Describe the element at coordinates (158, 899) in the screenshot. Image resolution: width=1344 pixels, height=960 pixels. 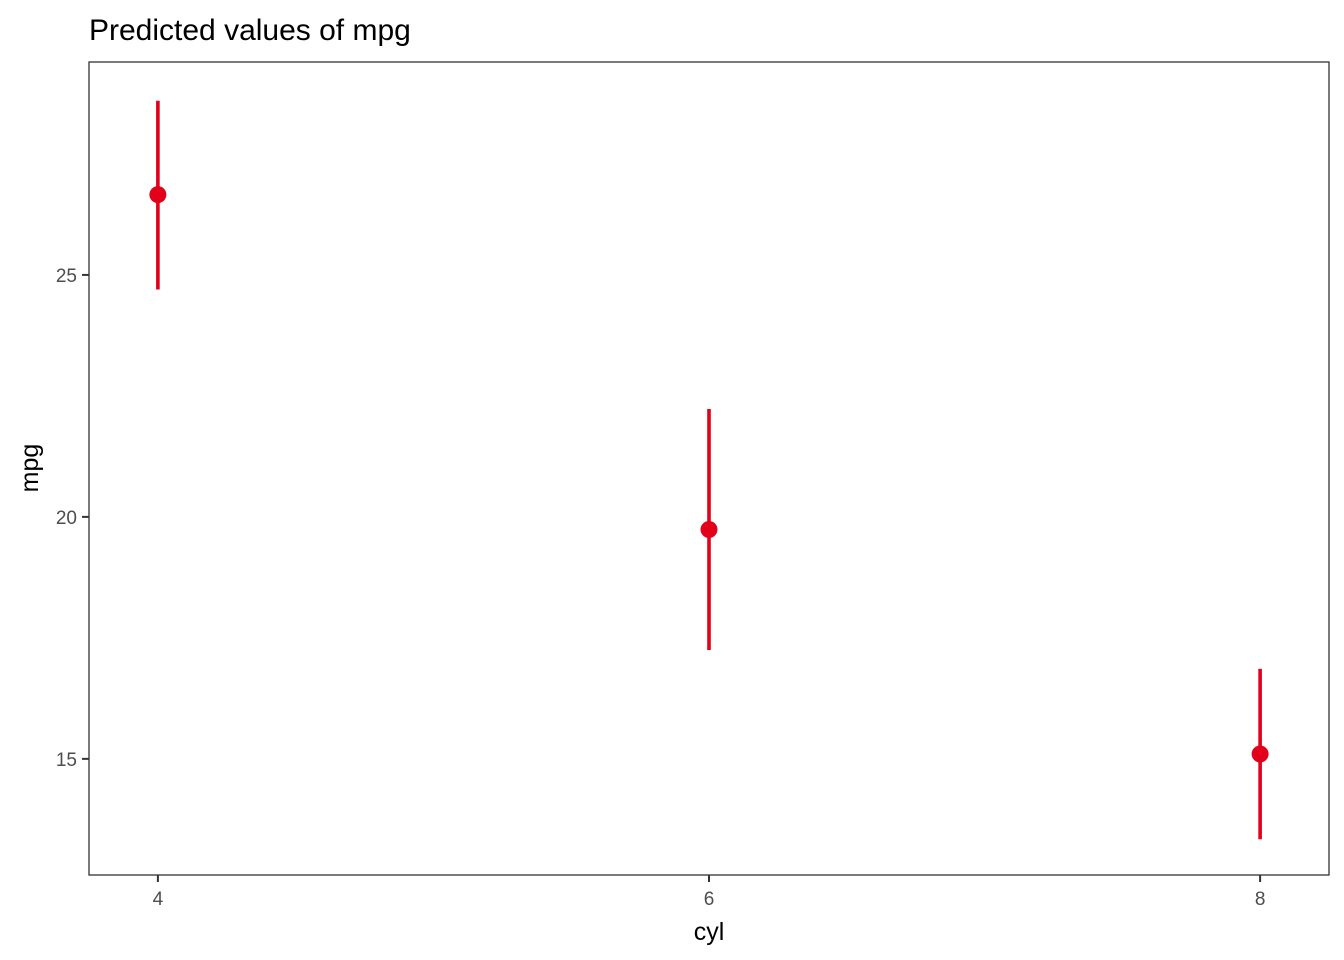
I see `x-tick-label: 4` at that location.